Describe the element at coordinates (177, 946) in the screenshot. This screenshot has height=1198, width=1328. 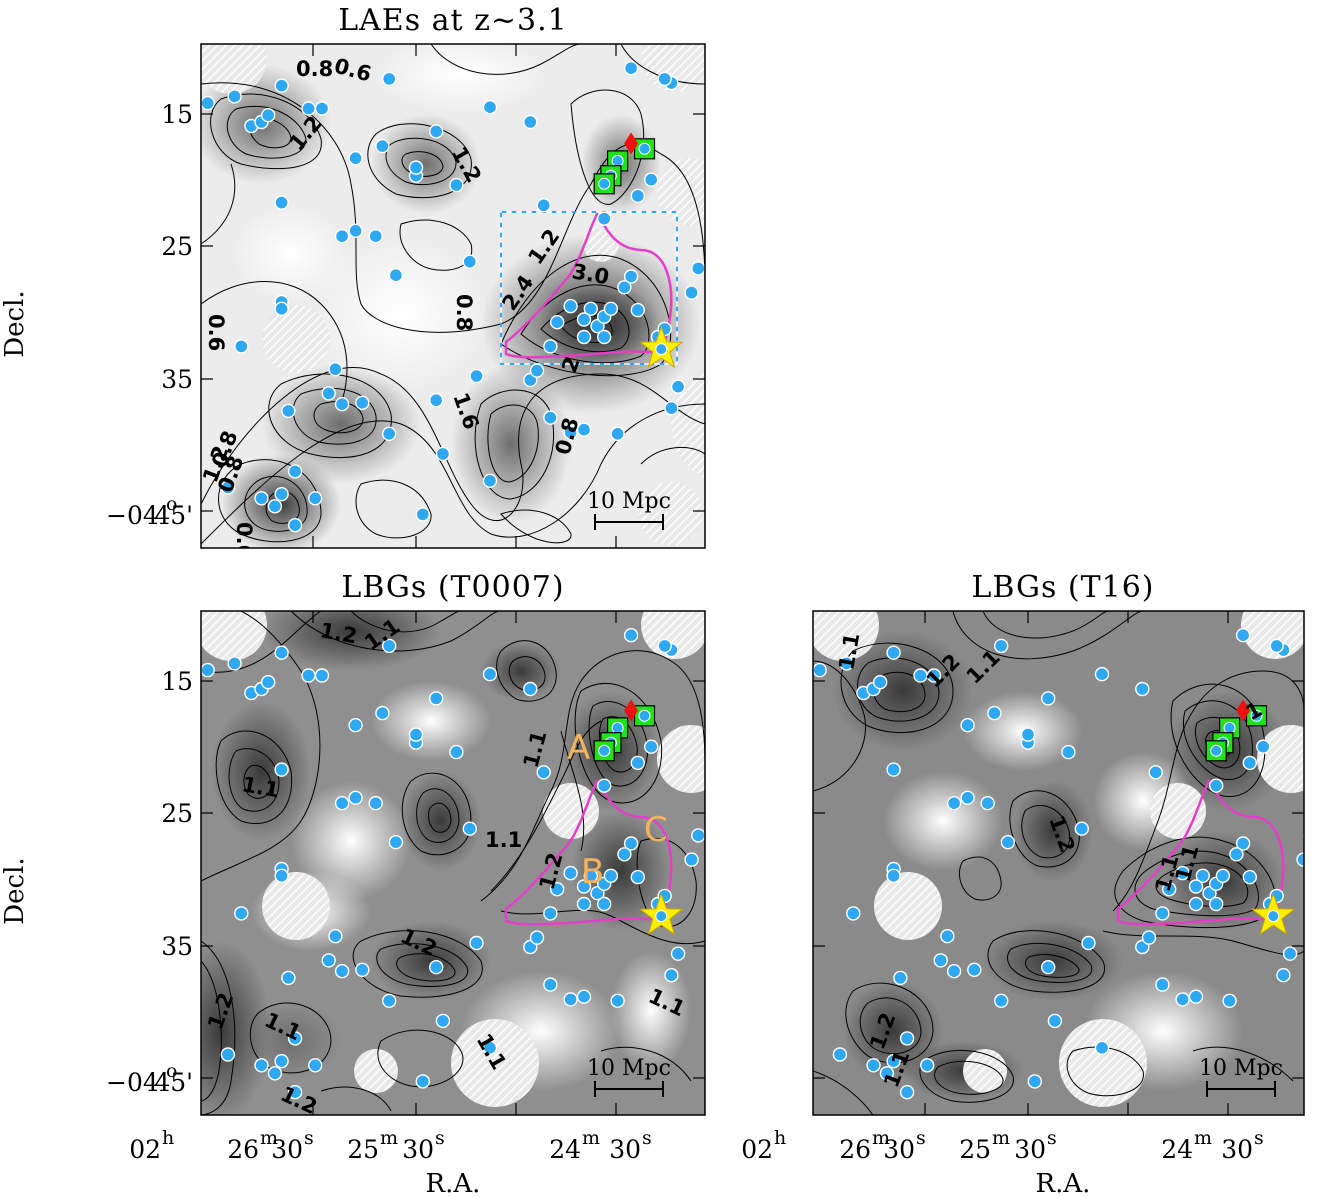
I see `y-tick-label: 35` at that location.